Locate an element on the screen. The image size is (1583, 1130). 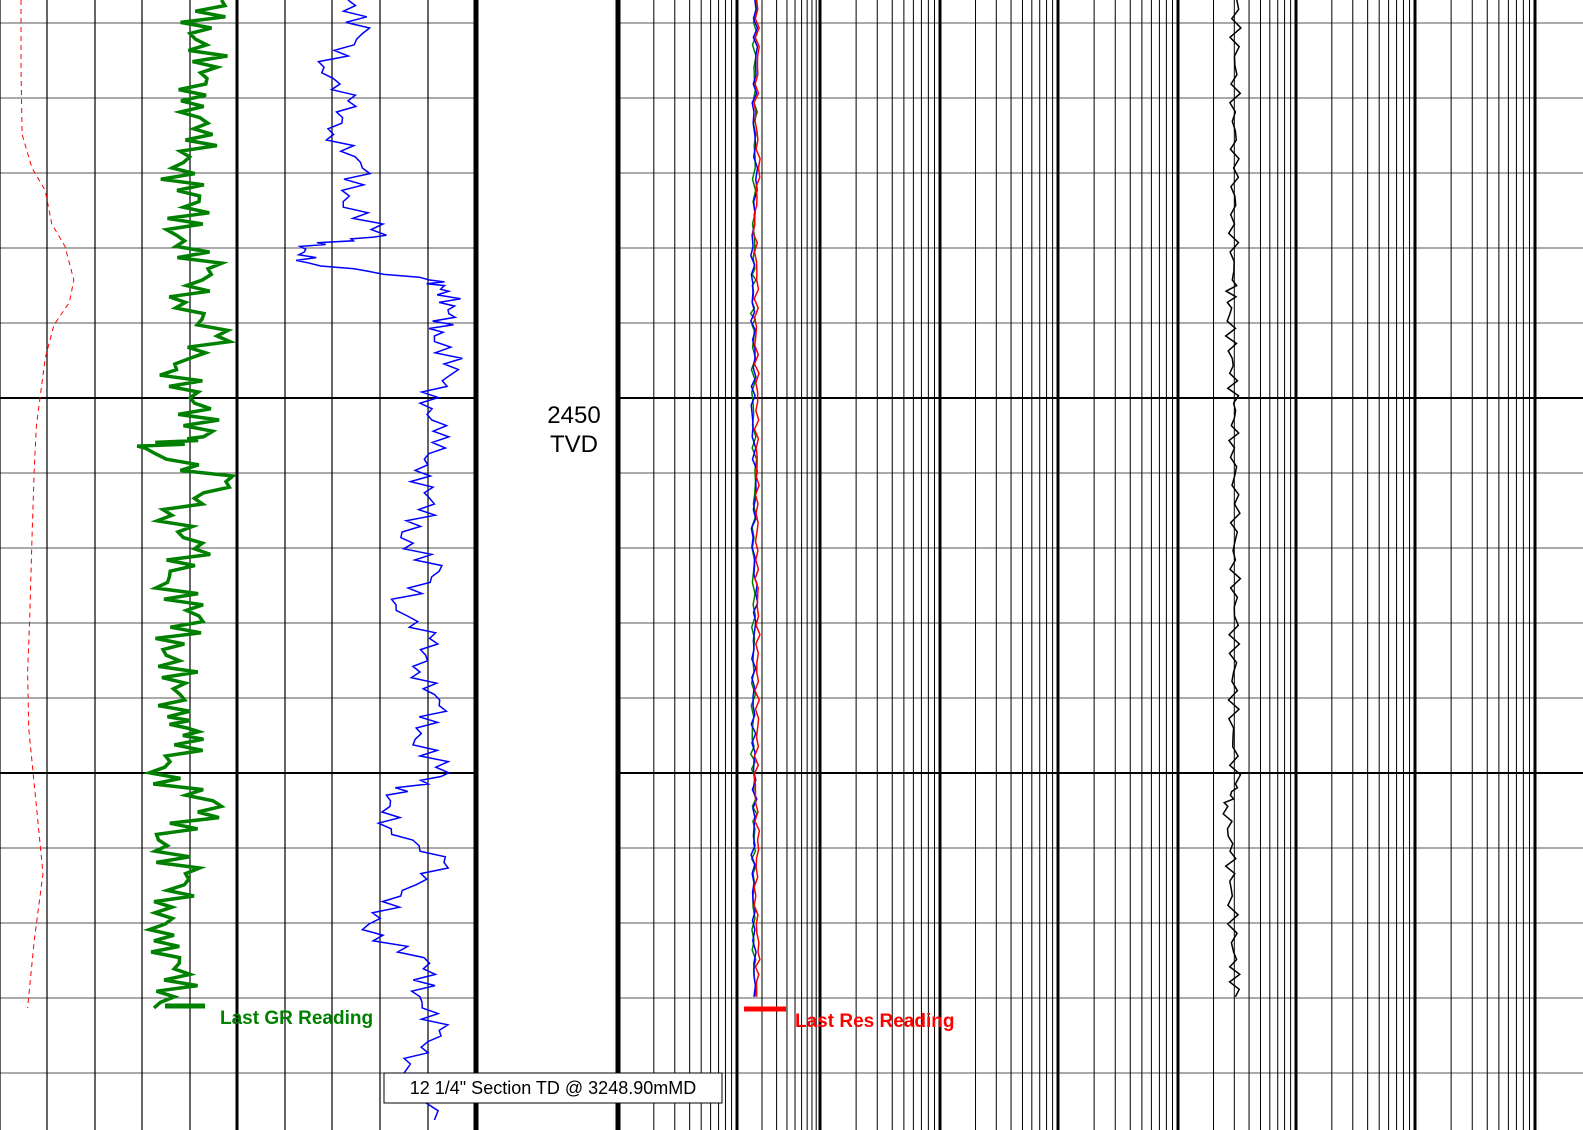
resistivity-shallow-curve is located at coordinates (754, 498).